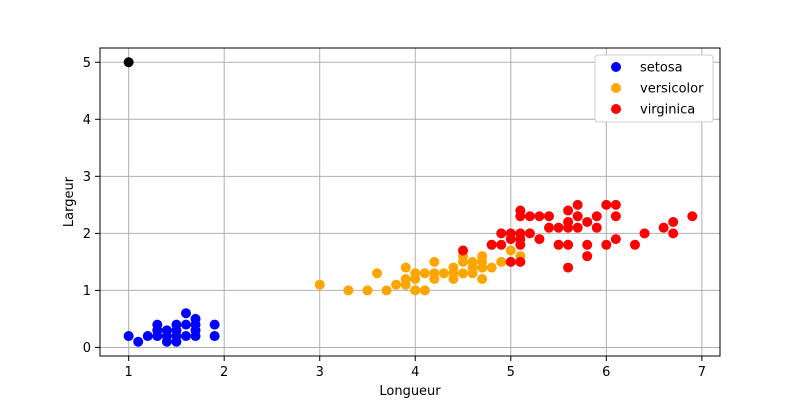  I want to click on legend-label-versicolor: versicolor, so click(672, 89).